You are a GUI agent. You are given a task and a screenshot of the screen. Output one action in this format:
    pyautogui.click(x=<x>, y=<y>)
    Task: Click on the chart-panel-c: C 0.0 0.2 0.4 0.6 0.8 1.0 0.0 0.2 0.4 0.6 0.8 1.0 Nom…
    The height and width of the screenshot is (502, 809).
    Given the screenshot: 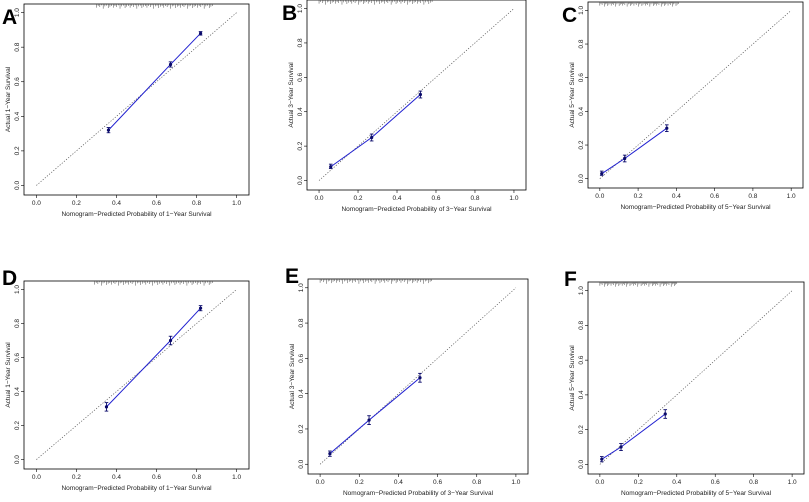 What is the action you would take?
    pyautogui.click(x=683, y=106)
    